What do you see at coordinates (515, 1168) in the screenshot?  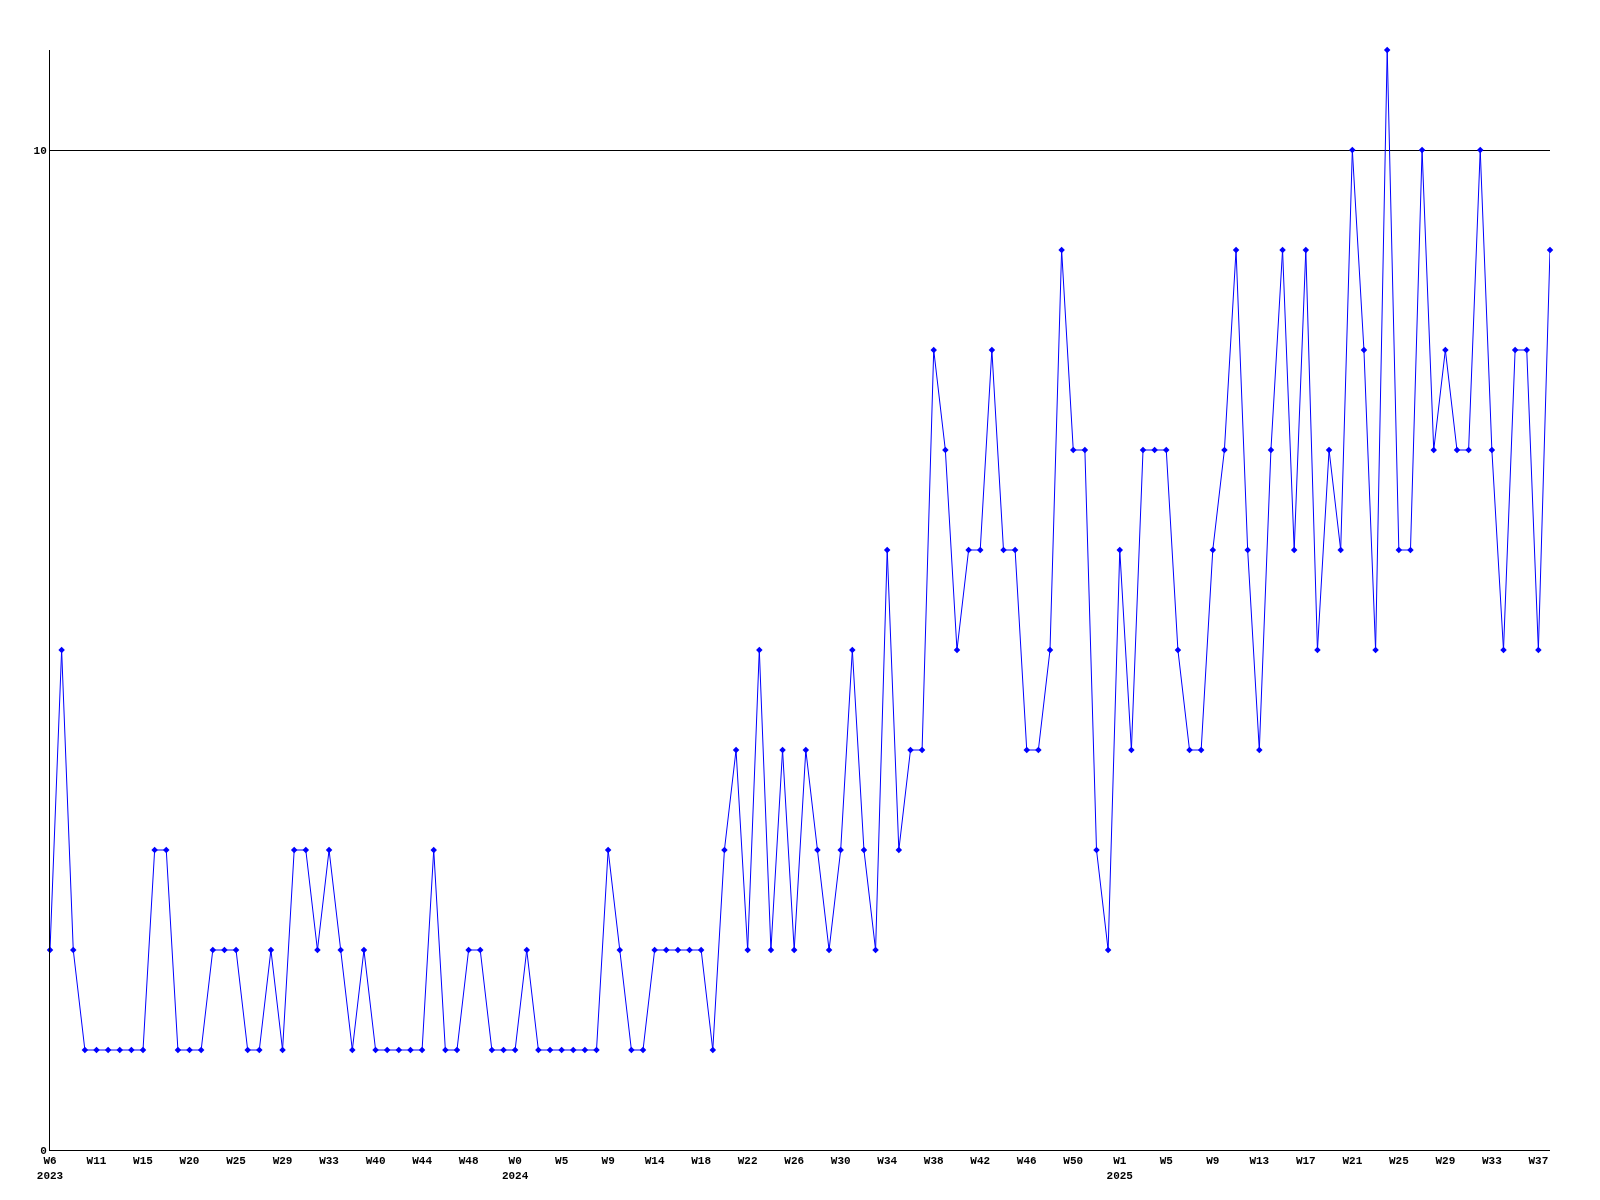 I see `x-tick-label: W0 2024` at bounding box center [515, 1168].